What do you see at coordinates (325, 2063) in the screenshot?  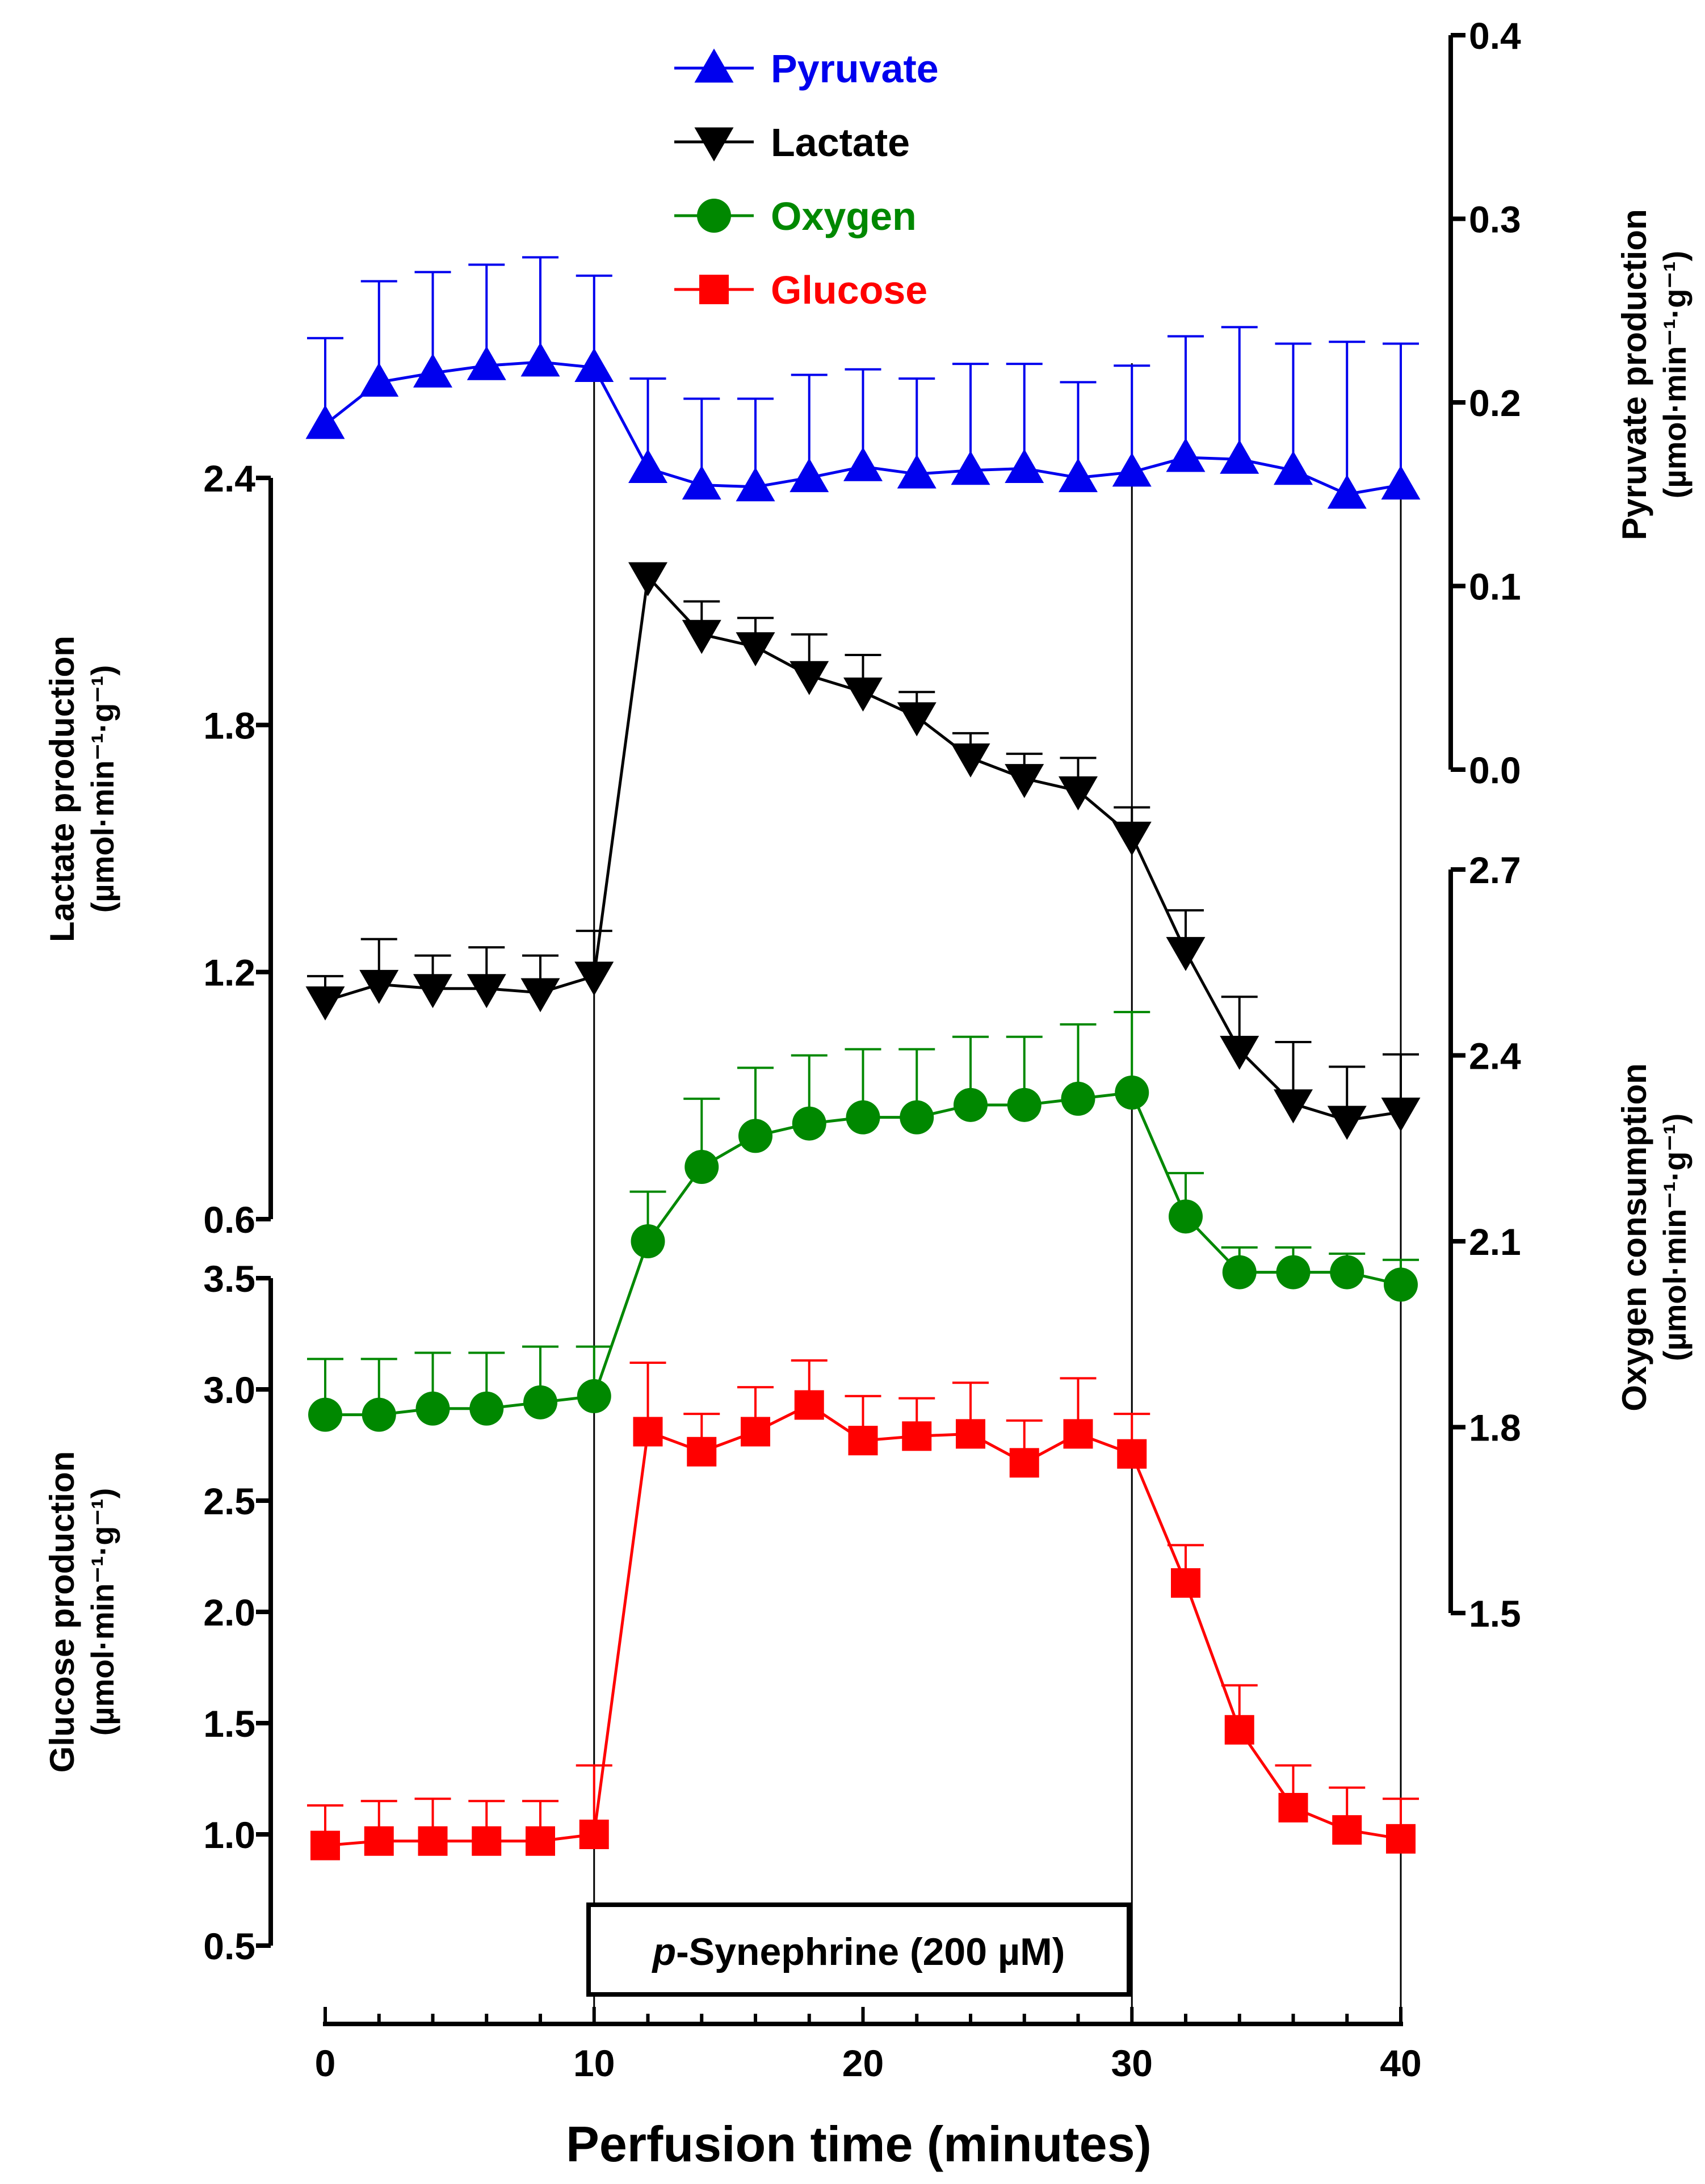 I see `x-tick-label: 0` at bounding box center [325, 2063].